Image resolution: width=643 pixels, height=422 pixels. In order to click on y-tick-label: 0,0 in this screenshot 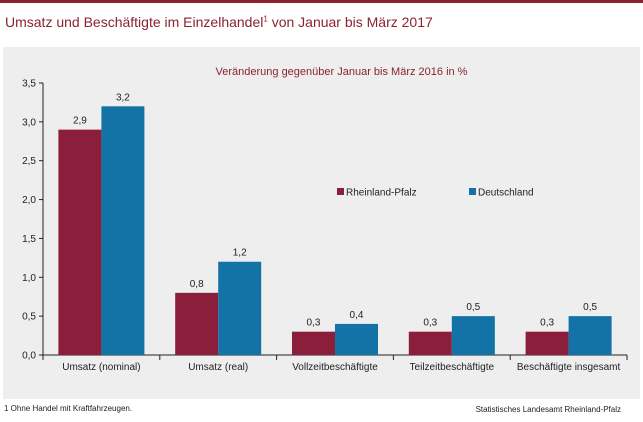, I will do `click(29, 356)`.